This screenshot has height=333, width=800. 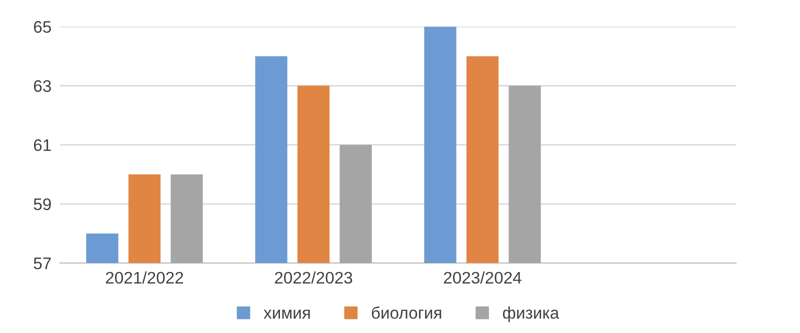 What do you see at coordinates (42, 204) in the screenshot?
I see `y-tick-label: 59` at bounding box center [42, 204].